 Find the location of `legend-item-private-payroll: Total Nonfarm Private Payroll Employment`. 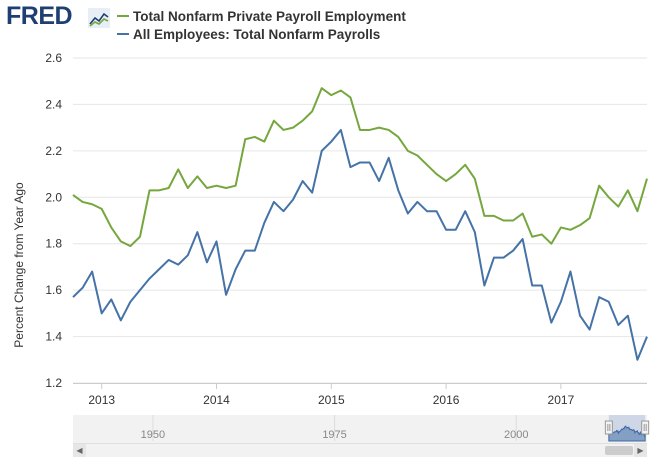

legend-item-private-payroll: Total Nonfarm Private Payroll Employment is located at coordinates (261, 17).